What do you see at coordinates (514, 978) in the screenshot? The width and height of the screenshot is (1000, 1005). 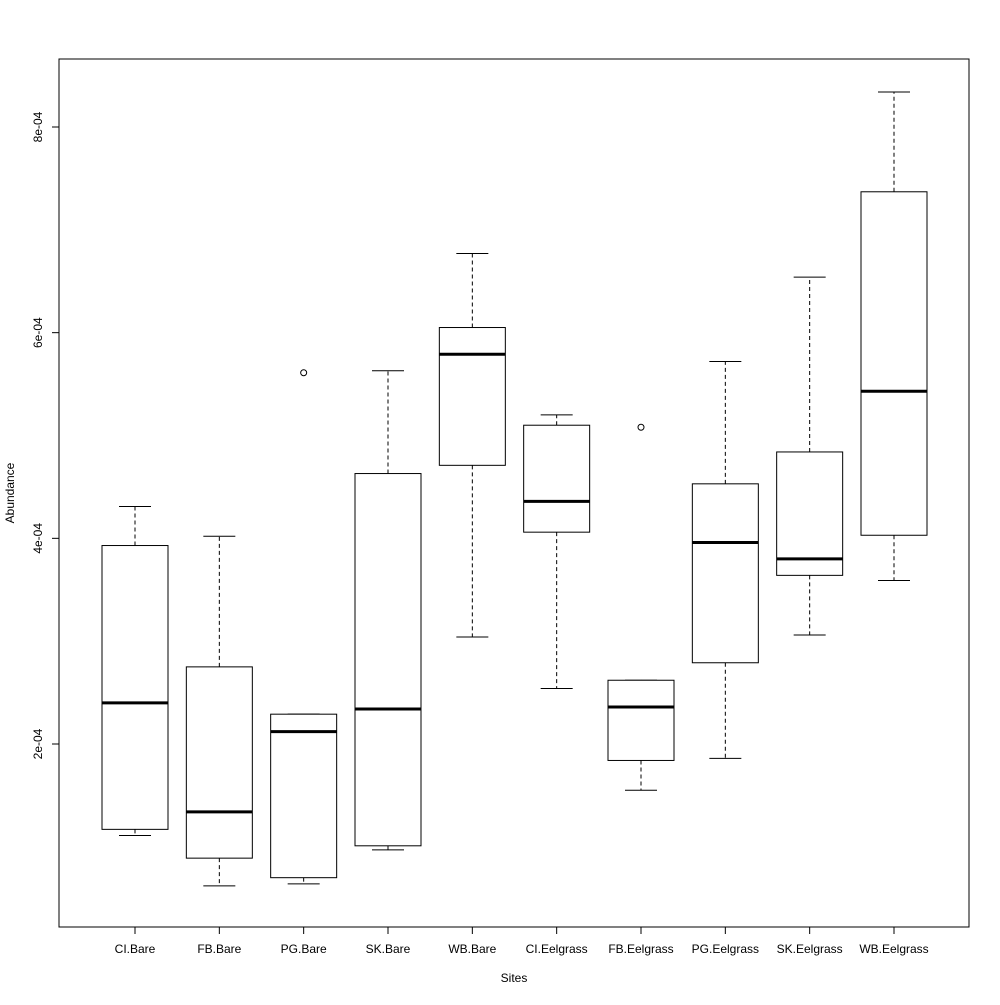 I see `x-axis-title: Sites` at bounding box center [514, 978].